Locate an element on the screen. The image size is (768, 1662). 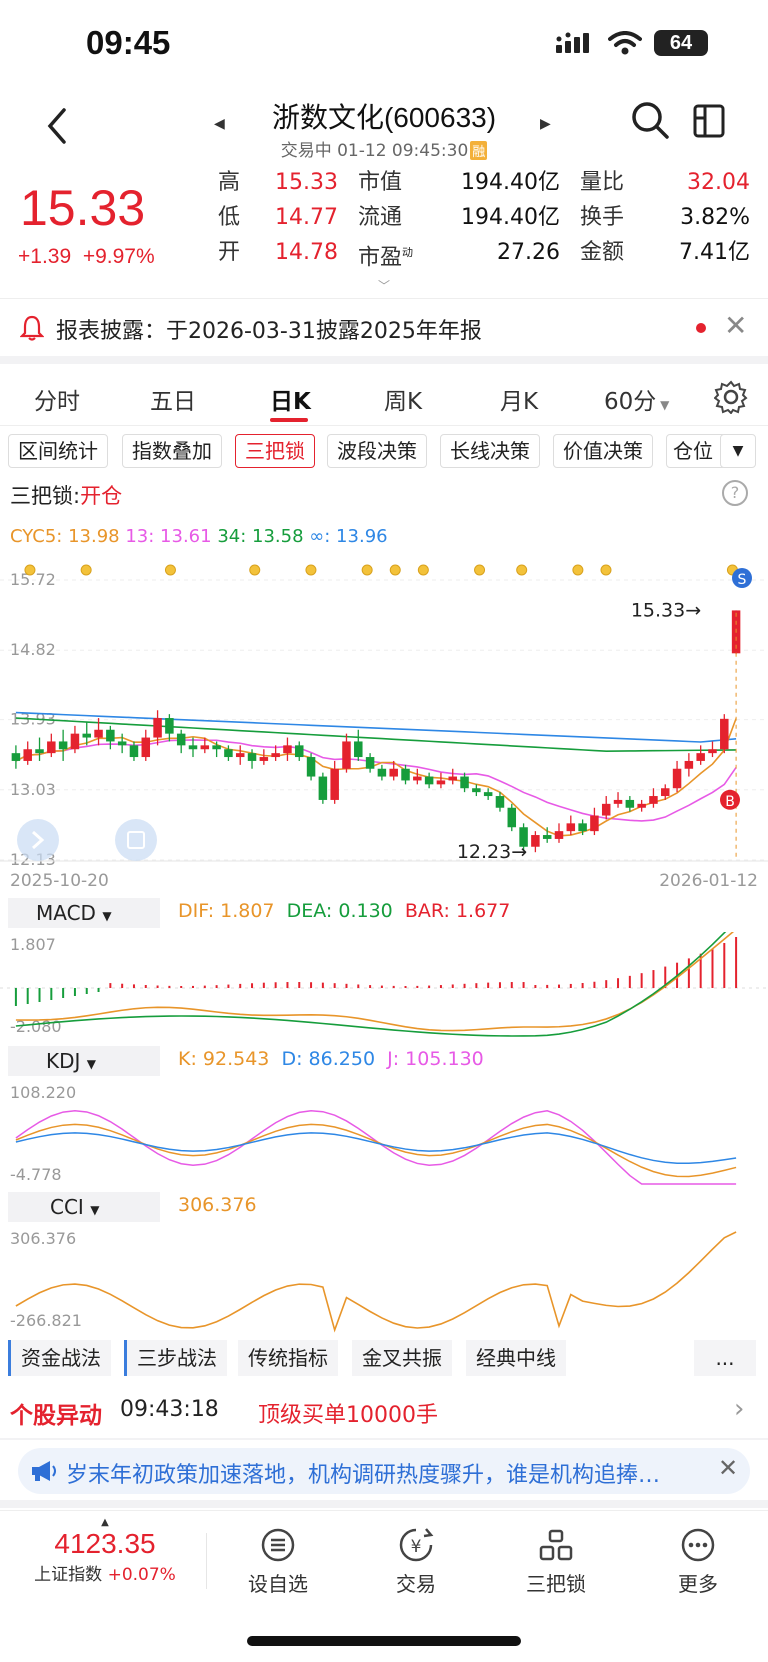
tab-fund-strategy: 资金战法 is located at coordinates (59, 1358).